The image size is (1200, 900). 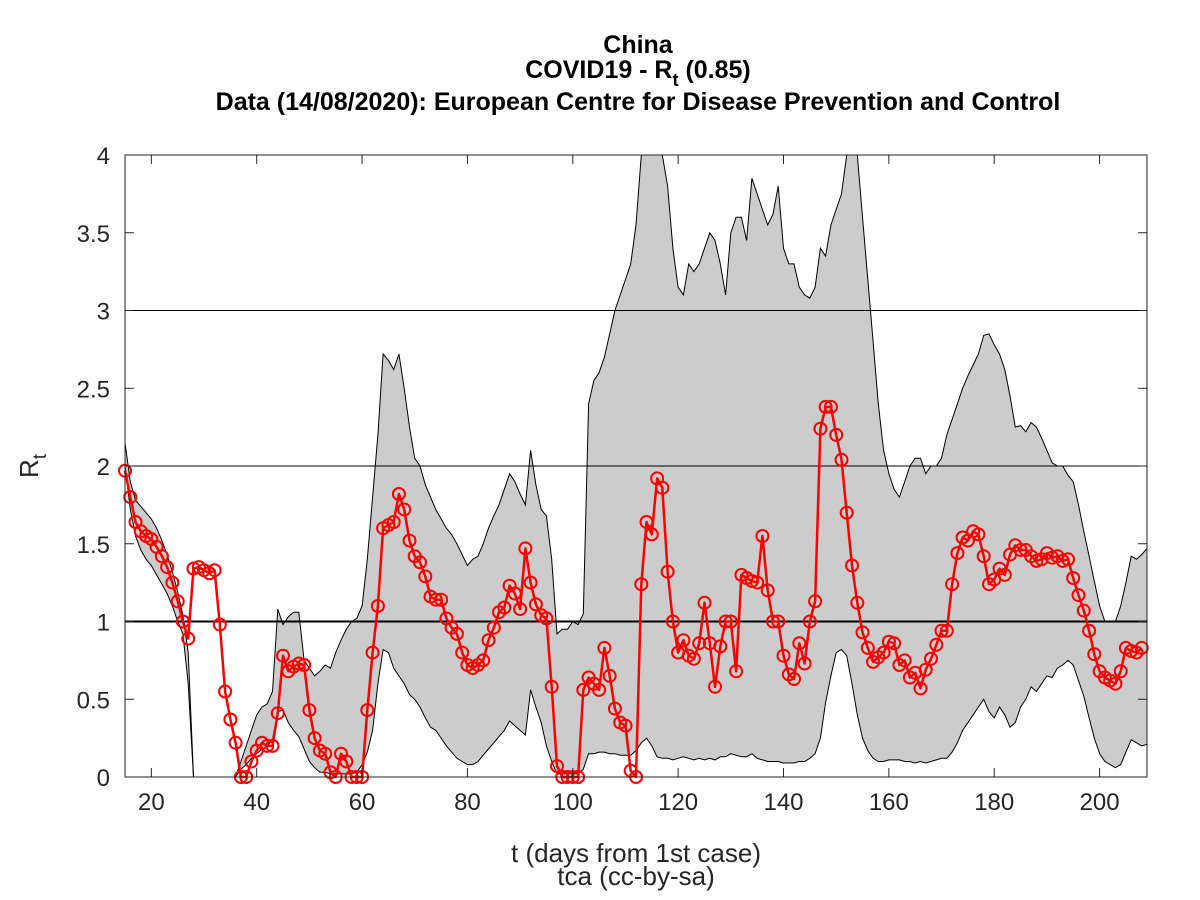 What do you see at coordinates (678, 802) in the screenshot?
I see `x-tick-label: 120` at bounding box center [678, 802].